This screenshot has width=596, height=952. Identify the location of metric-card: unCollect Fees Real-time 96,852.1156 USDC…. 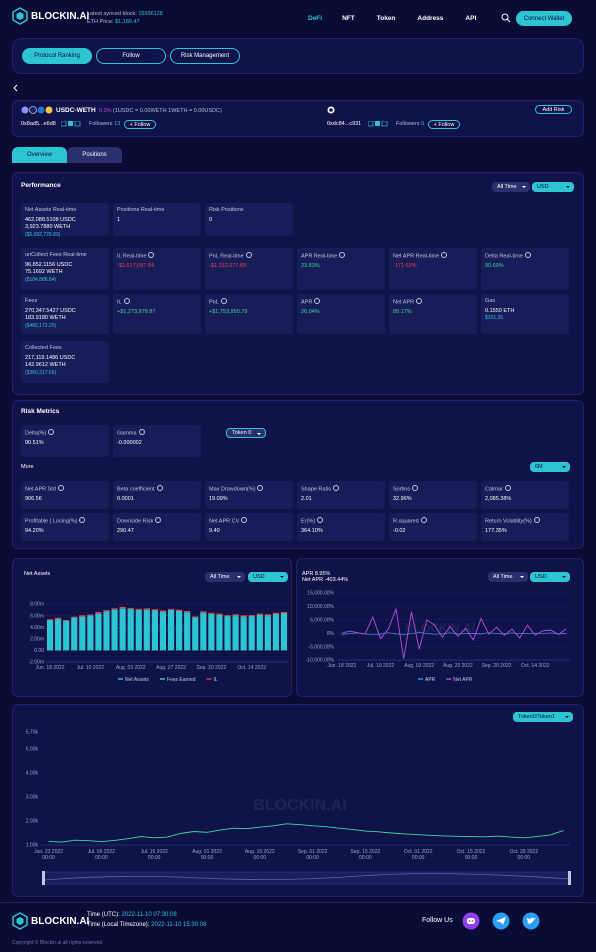
(65, 269).